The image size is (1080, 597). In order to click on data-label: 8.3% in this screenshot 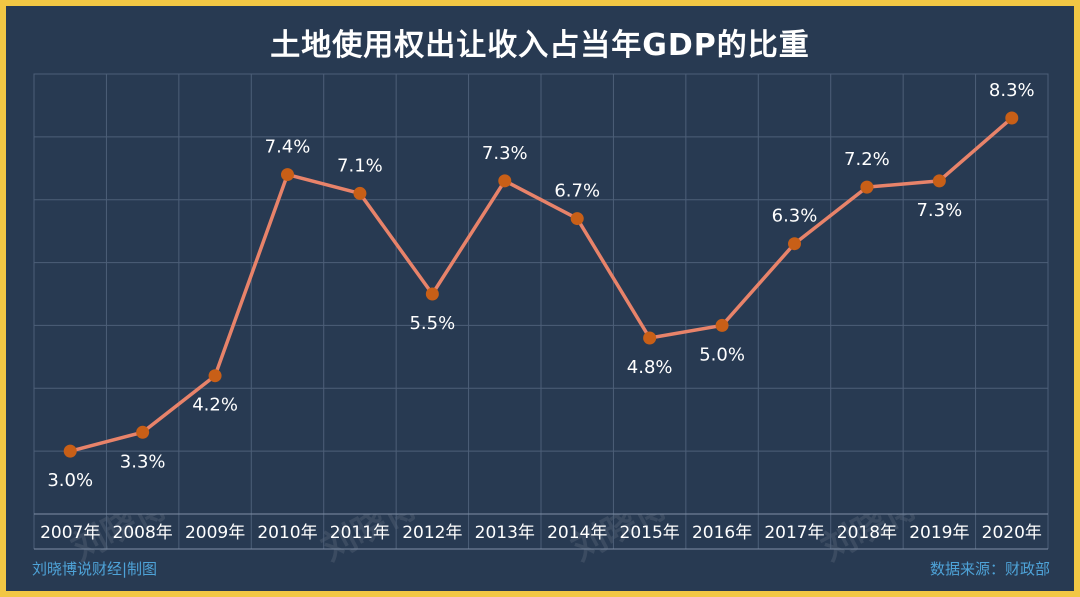, I will do `click(1012, 90)`.